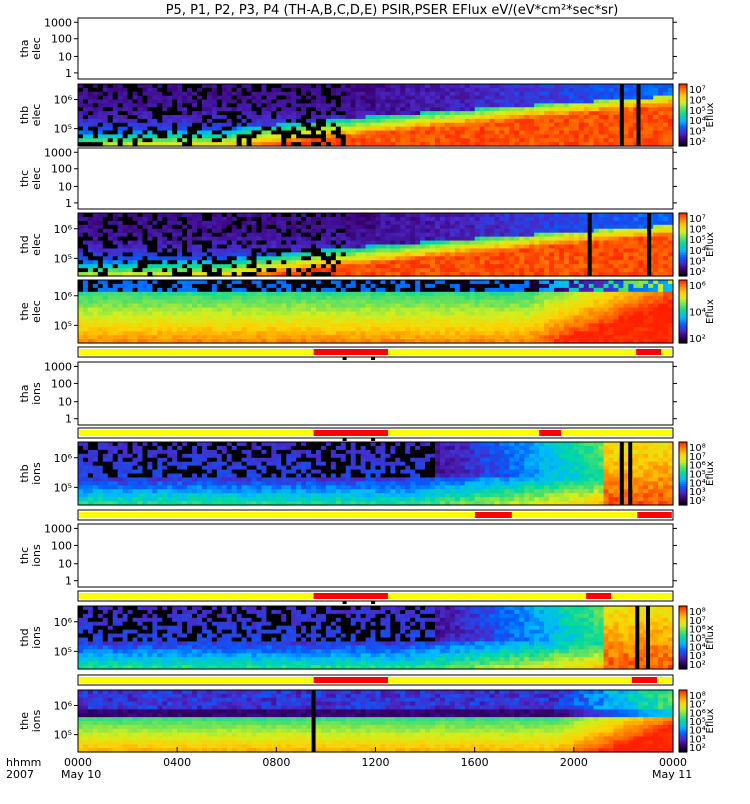 The height and width of the screenshot is (804, 750). What do you see at coordinates (36, 115) in the screenshot?
I see `panel-ylabel: elec` at bounding box center [36, 115].